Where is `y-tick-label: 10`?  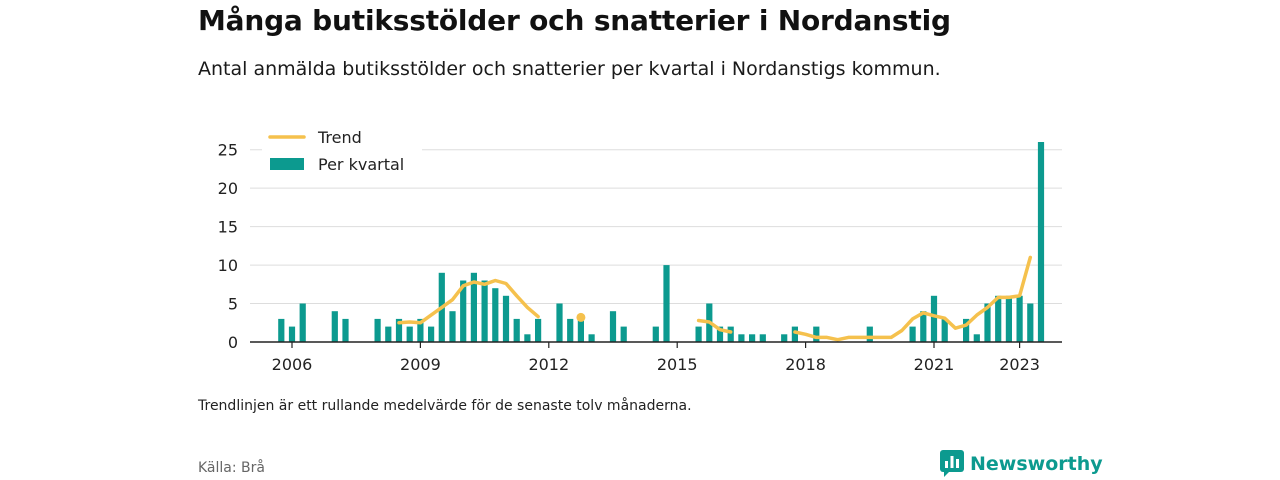
y-tick-label: 10 is located at coordinates (228, 265).